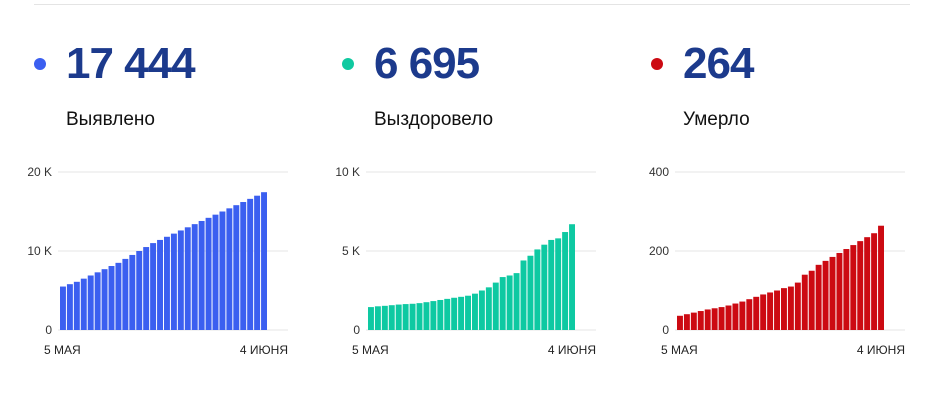  I want to click on recovered-y-tick-label: 0, so click(356, 330).